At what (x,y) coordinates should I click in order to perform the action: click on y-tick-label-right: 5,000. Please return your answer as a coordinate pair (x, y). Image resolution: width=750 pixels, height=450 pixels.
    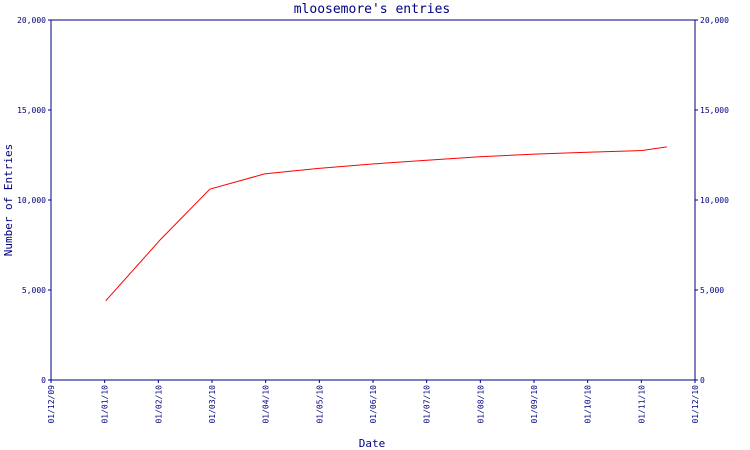
    Looking at the image, I should click on (712, 290).